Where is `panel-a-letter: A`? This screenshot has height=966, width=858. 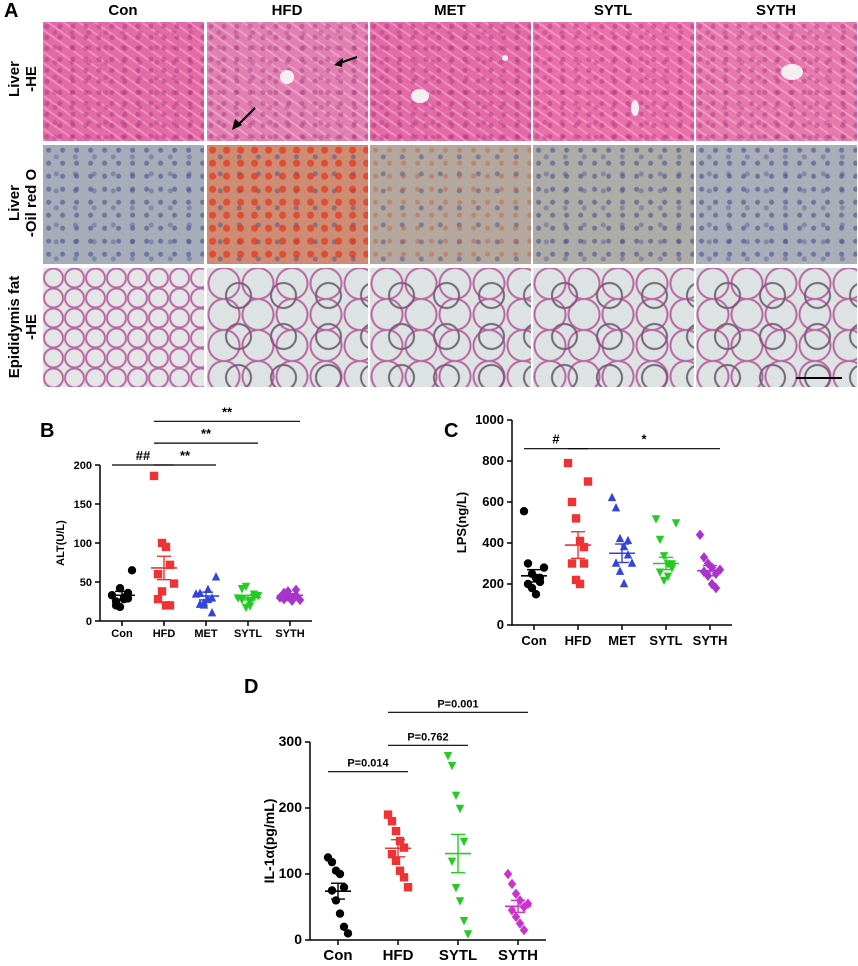 panel-a-letter: A is located at coordinates (11, 11).